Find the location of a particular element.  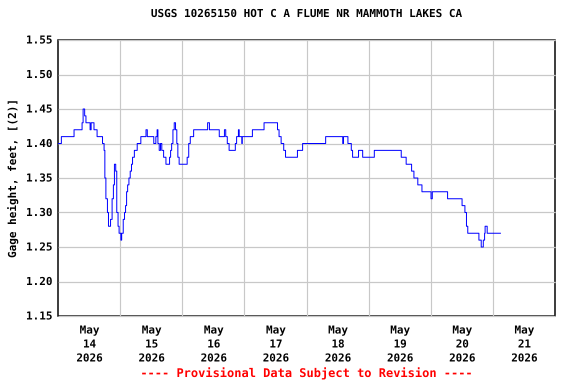

x-tick-label: May 15 2026 is located at coordinates (152, 344).